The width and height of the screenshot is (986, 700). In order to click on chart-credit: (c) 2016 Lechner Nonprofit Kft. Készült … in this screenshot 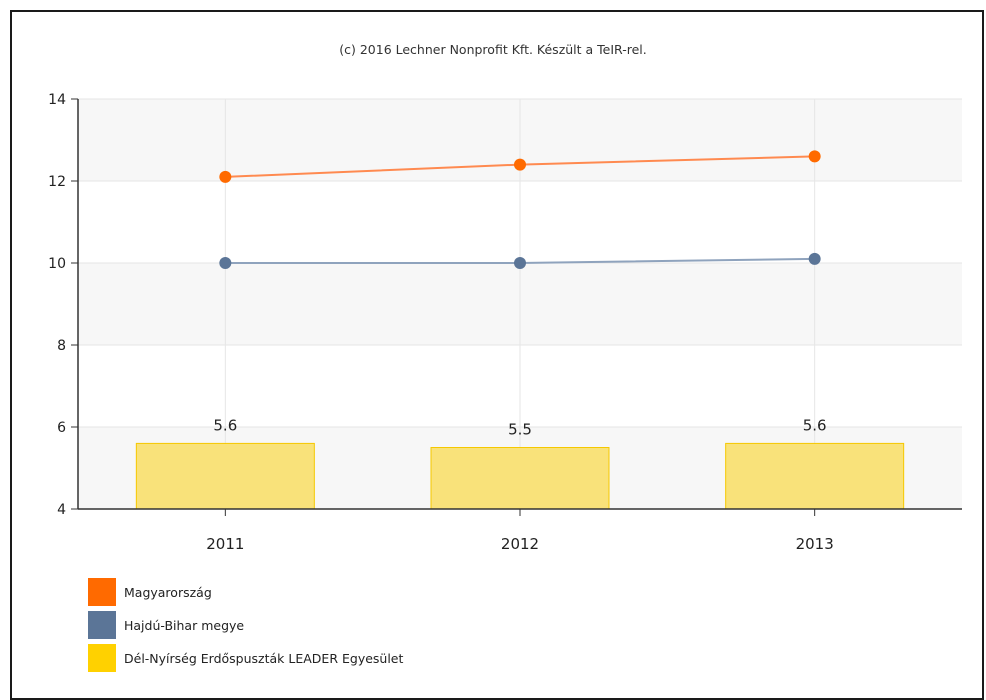, I will do `click(493, 49)`.